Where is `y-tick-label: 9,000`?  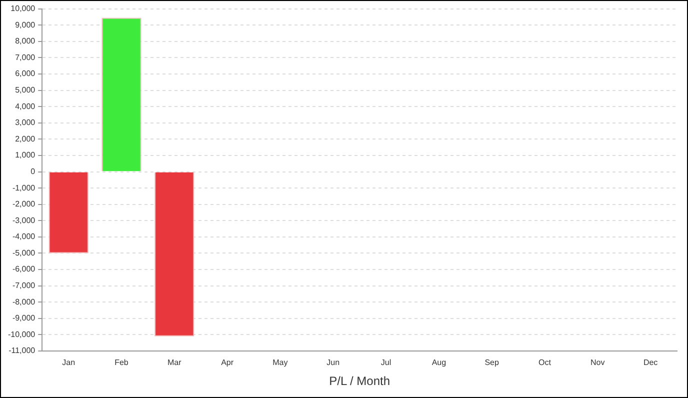 y-tick-label: 9,000 is located at coordinates (25, 25).